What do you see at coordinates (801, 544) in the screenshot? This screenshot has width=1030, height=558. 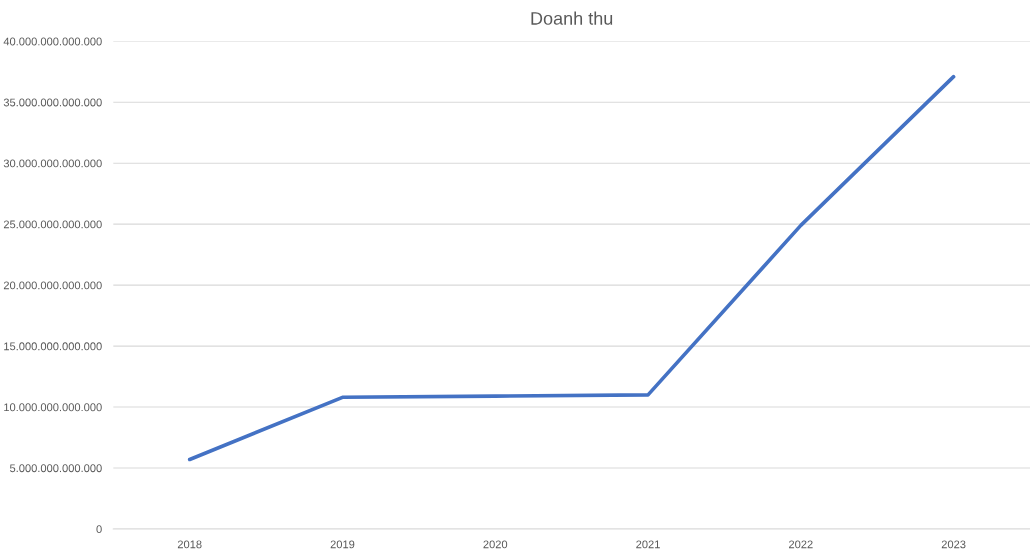 I see `x-tick-label: 2022` at bounding box center [801, 544].